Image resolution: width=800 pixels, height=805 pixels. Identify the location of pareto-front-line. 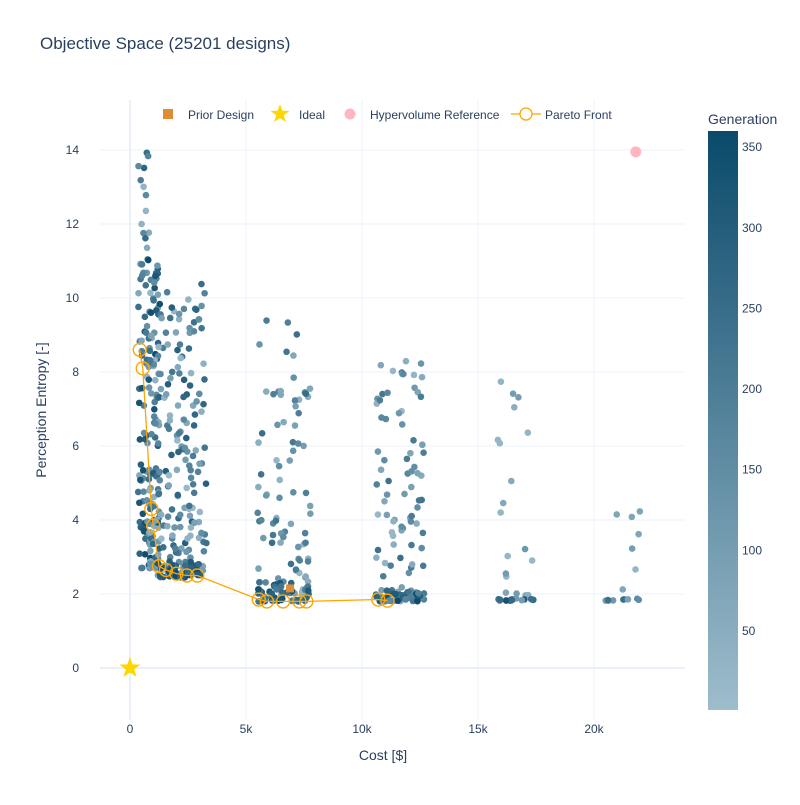
(263, 476).